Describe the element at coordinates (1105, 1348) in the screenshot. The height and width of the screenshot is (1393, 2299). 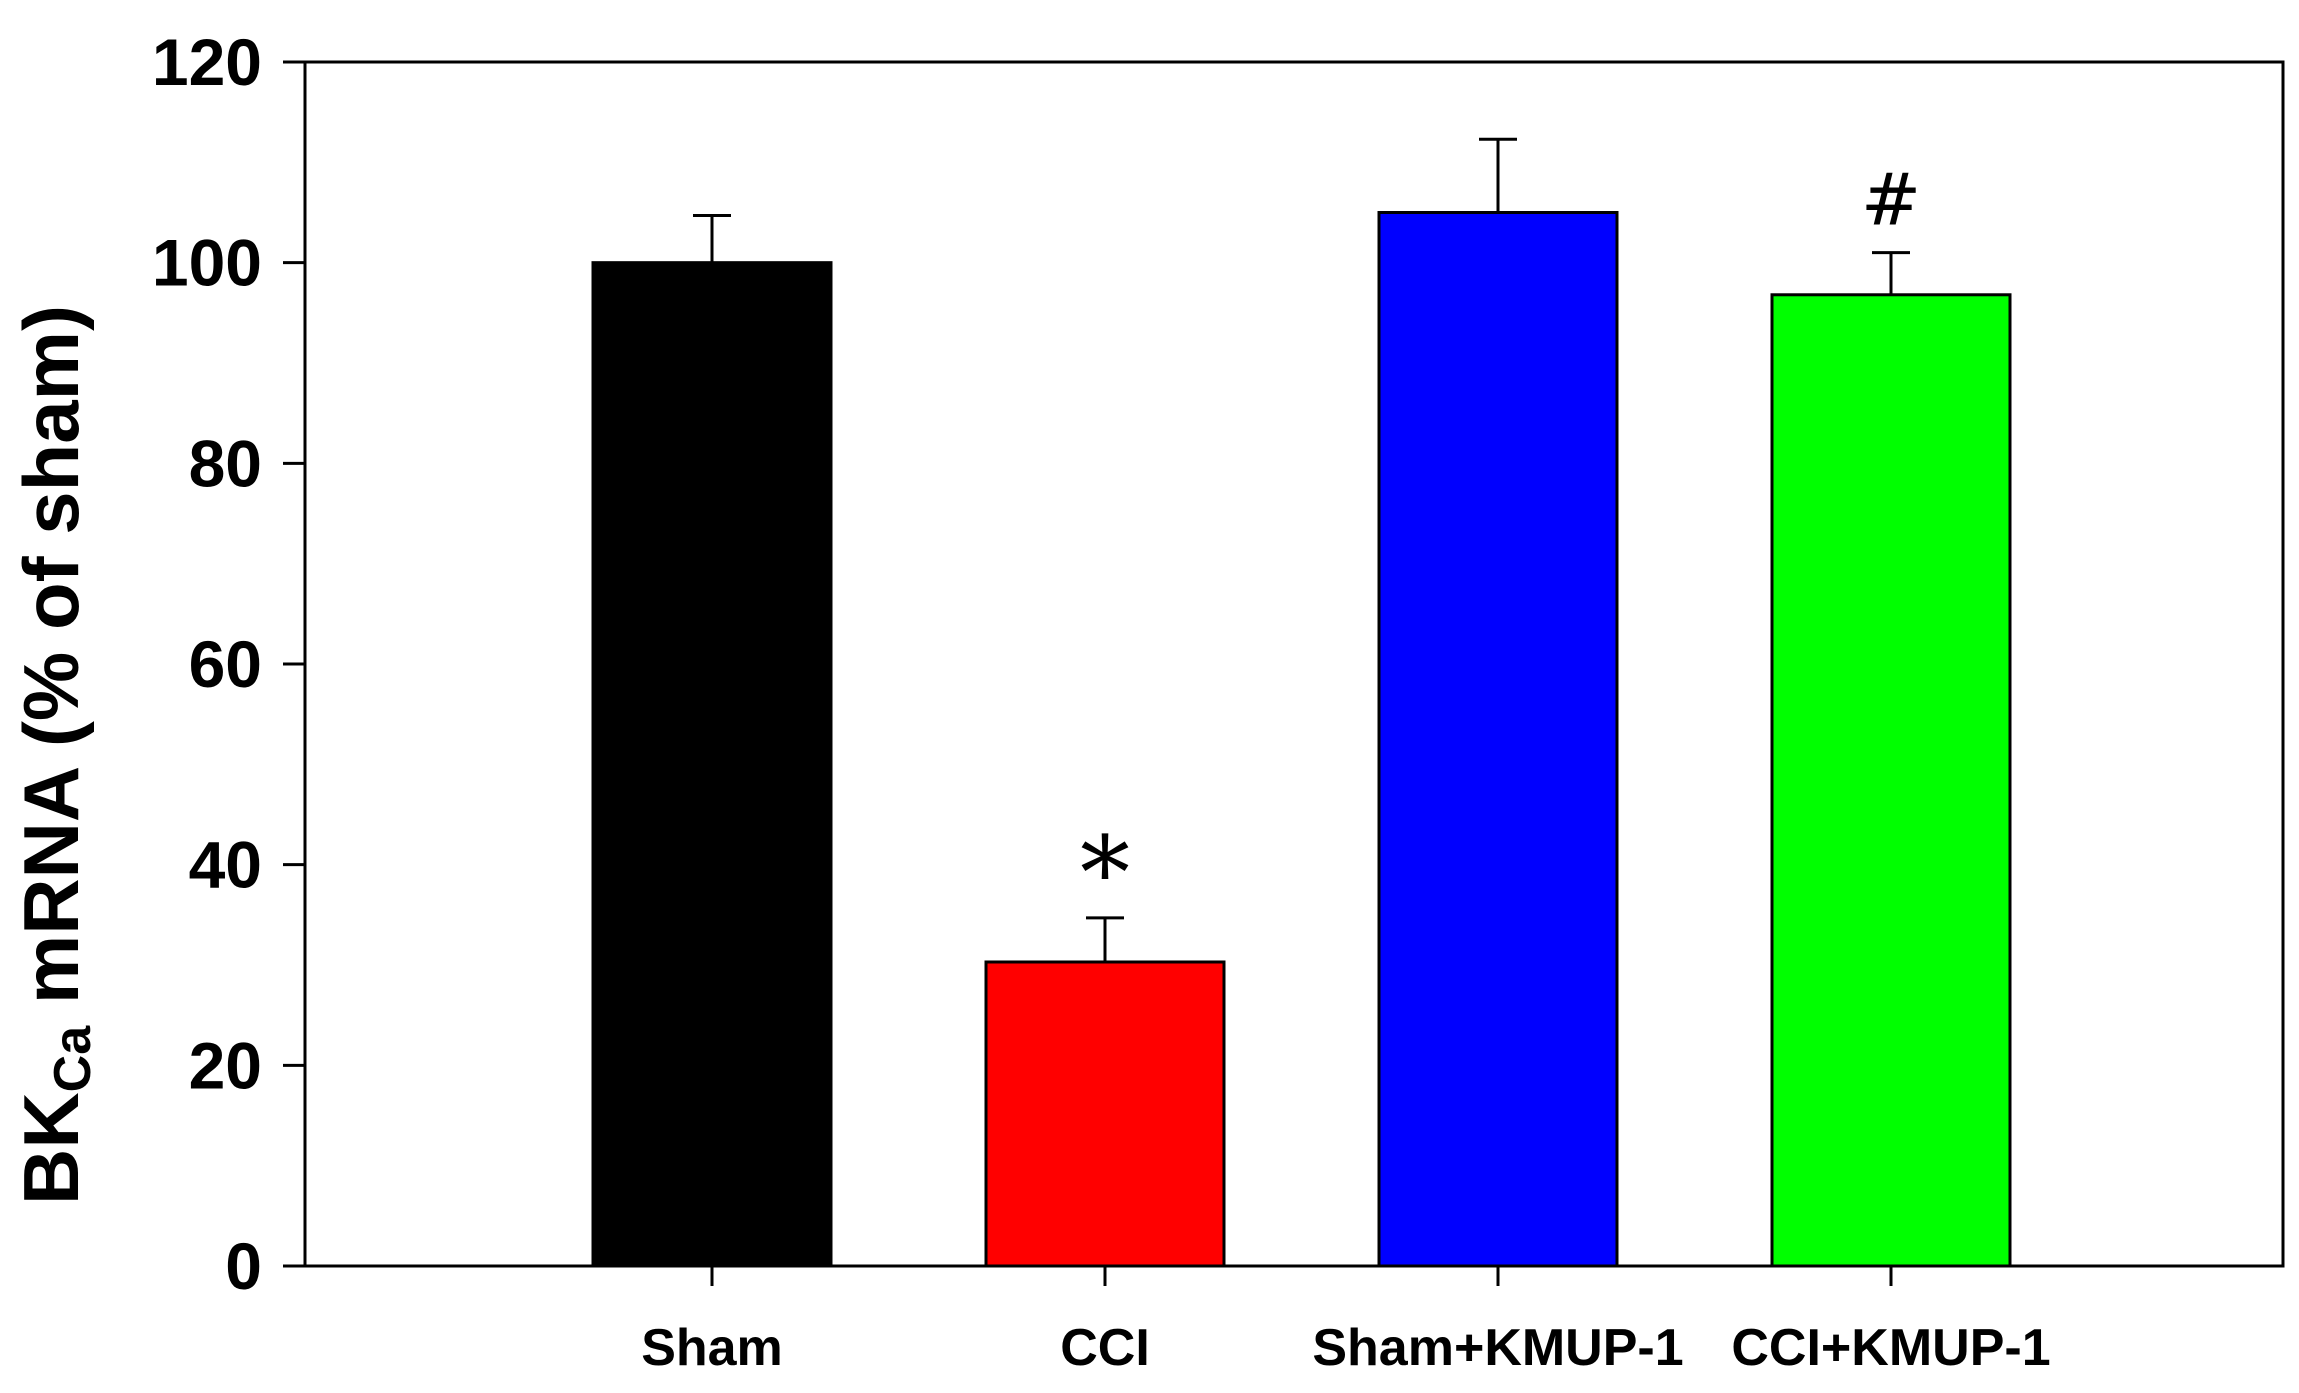
I see `x-tick-label: CCI` at that location.